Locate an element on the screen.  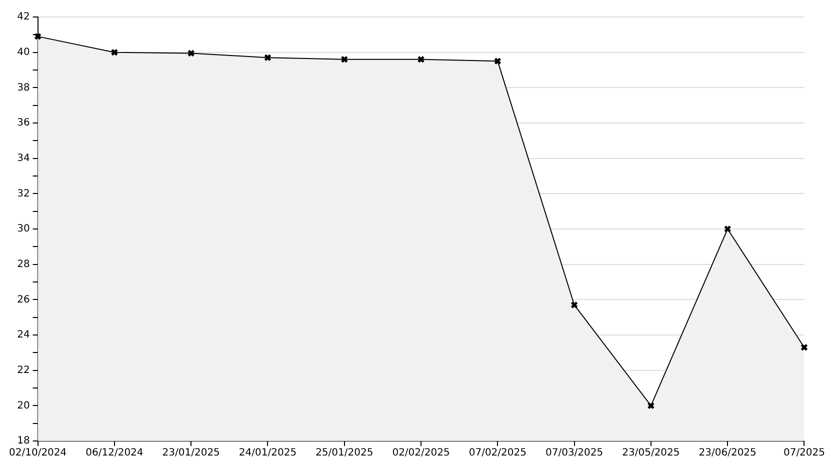
y-tick-label: 42 is located at coordinates (23, 17).